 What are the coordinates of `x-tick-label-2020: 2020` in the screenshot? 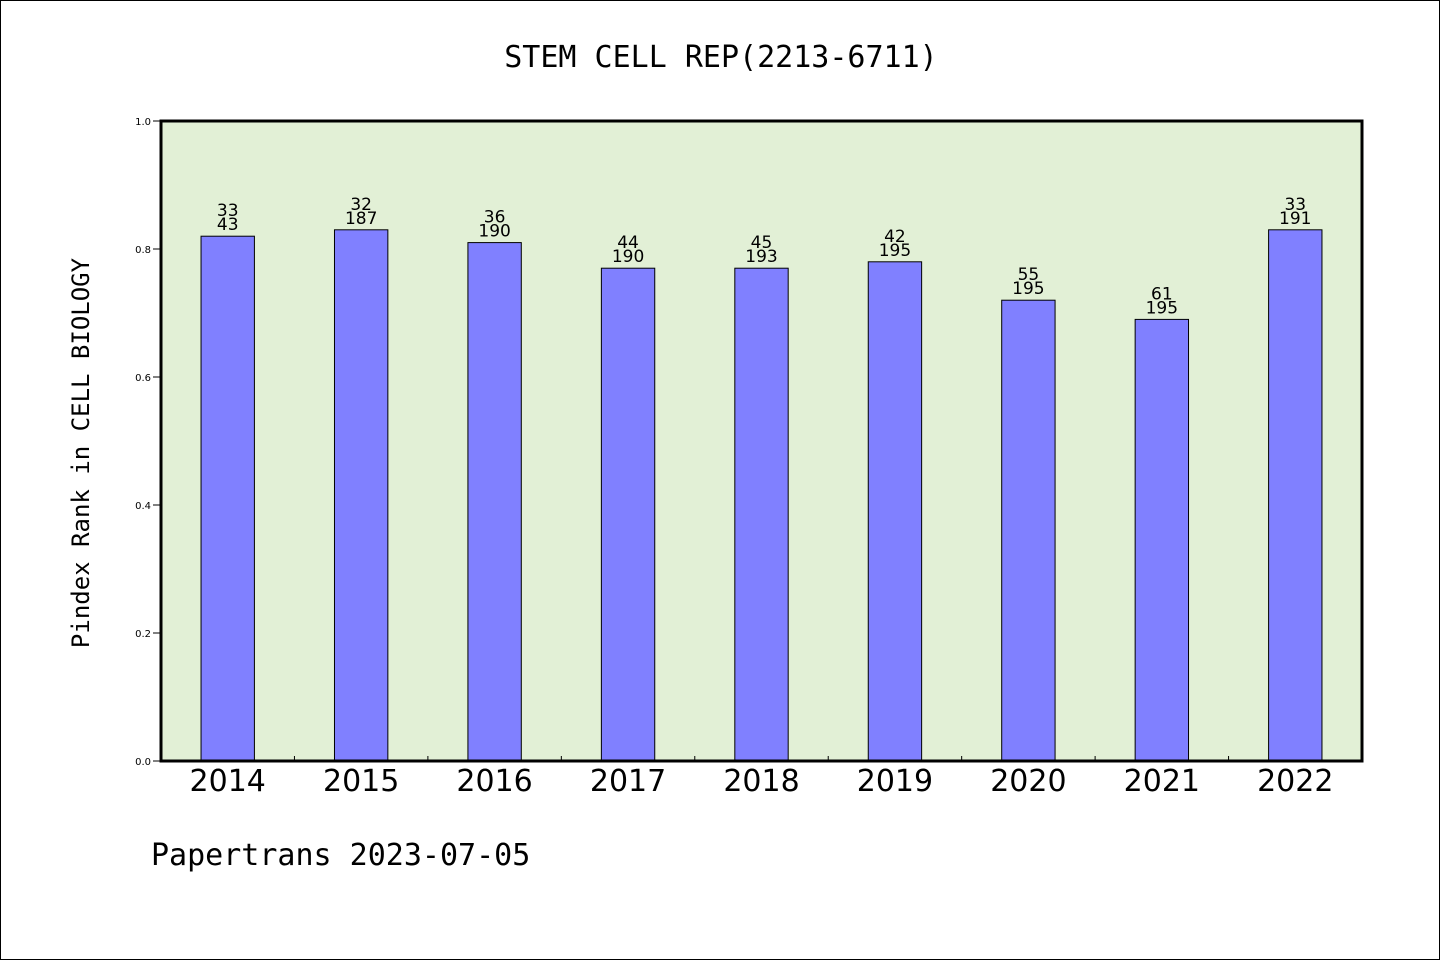 It's located at (1028, 781).